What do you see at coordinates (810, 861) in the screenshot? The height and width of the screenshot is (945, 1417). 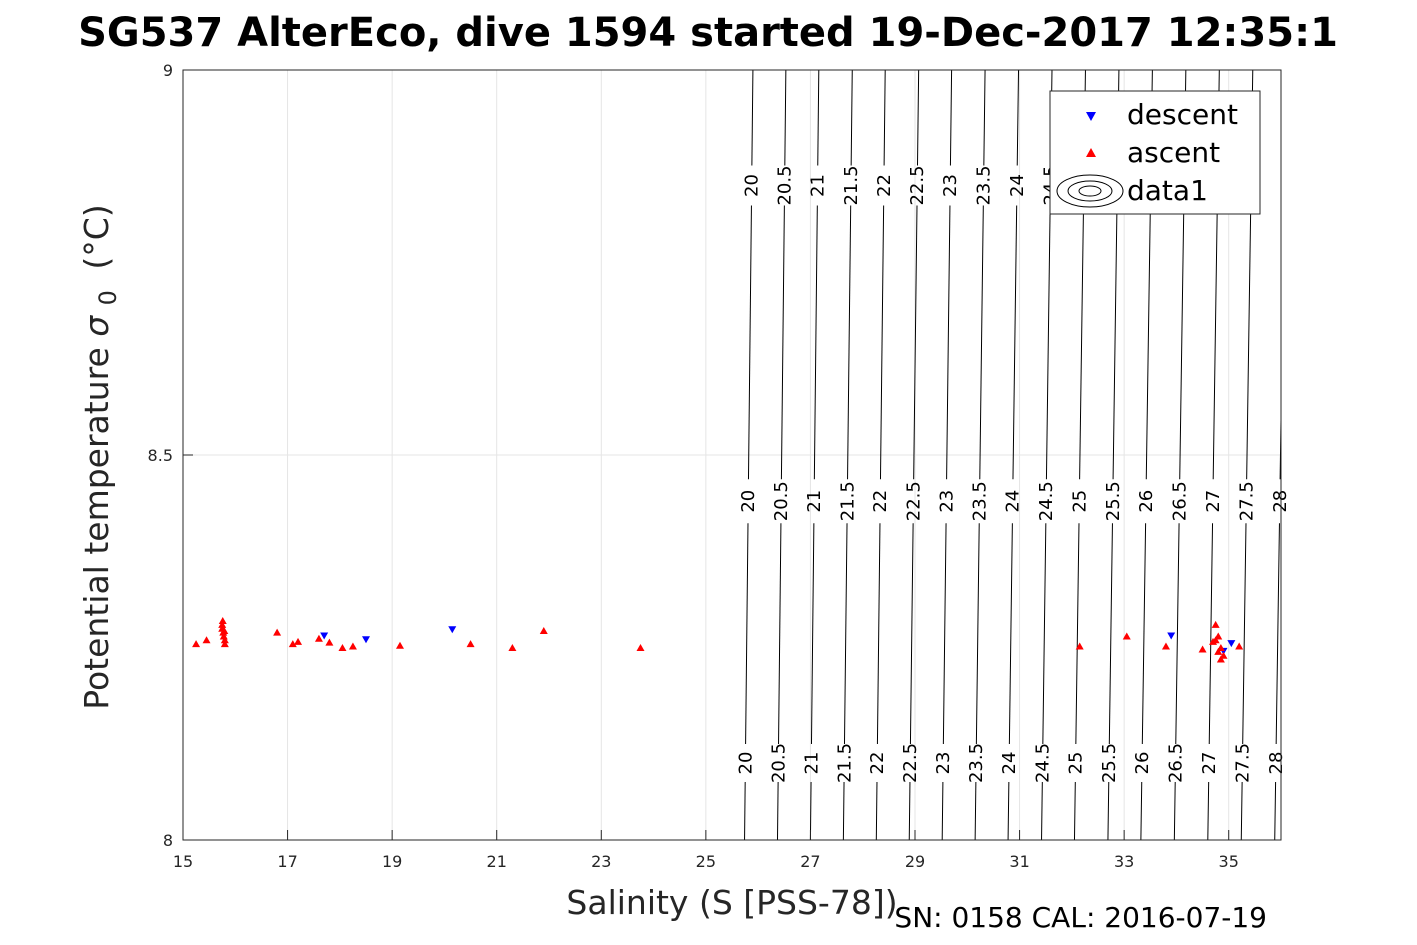 I see `x-tick-label: 27` at bounding box center [810, 861].